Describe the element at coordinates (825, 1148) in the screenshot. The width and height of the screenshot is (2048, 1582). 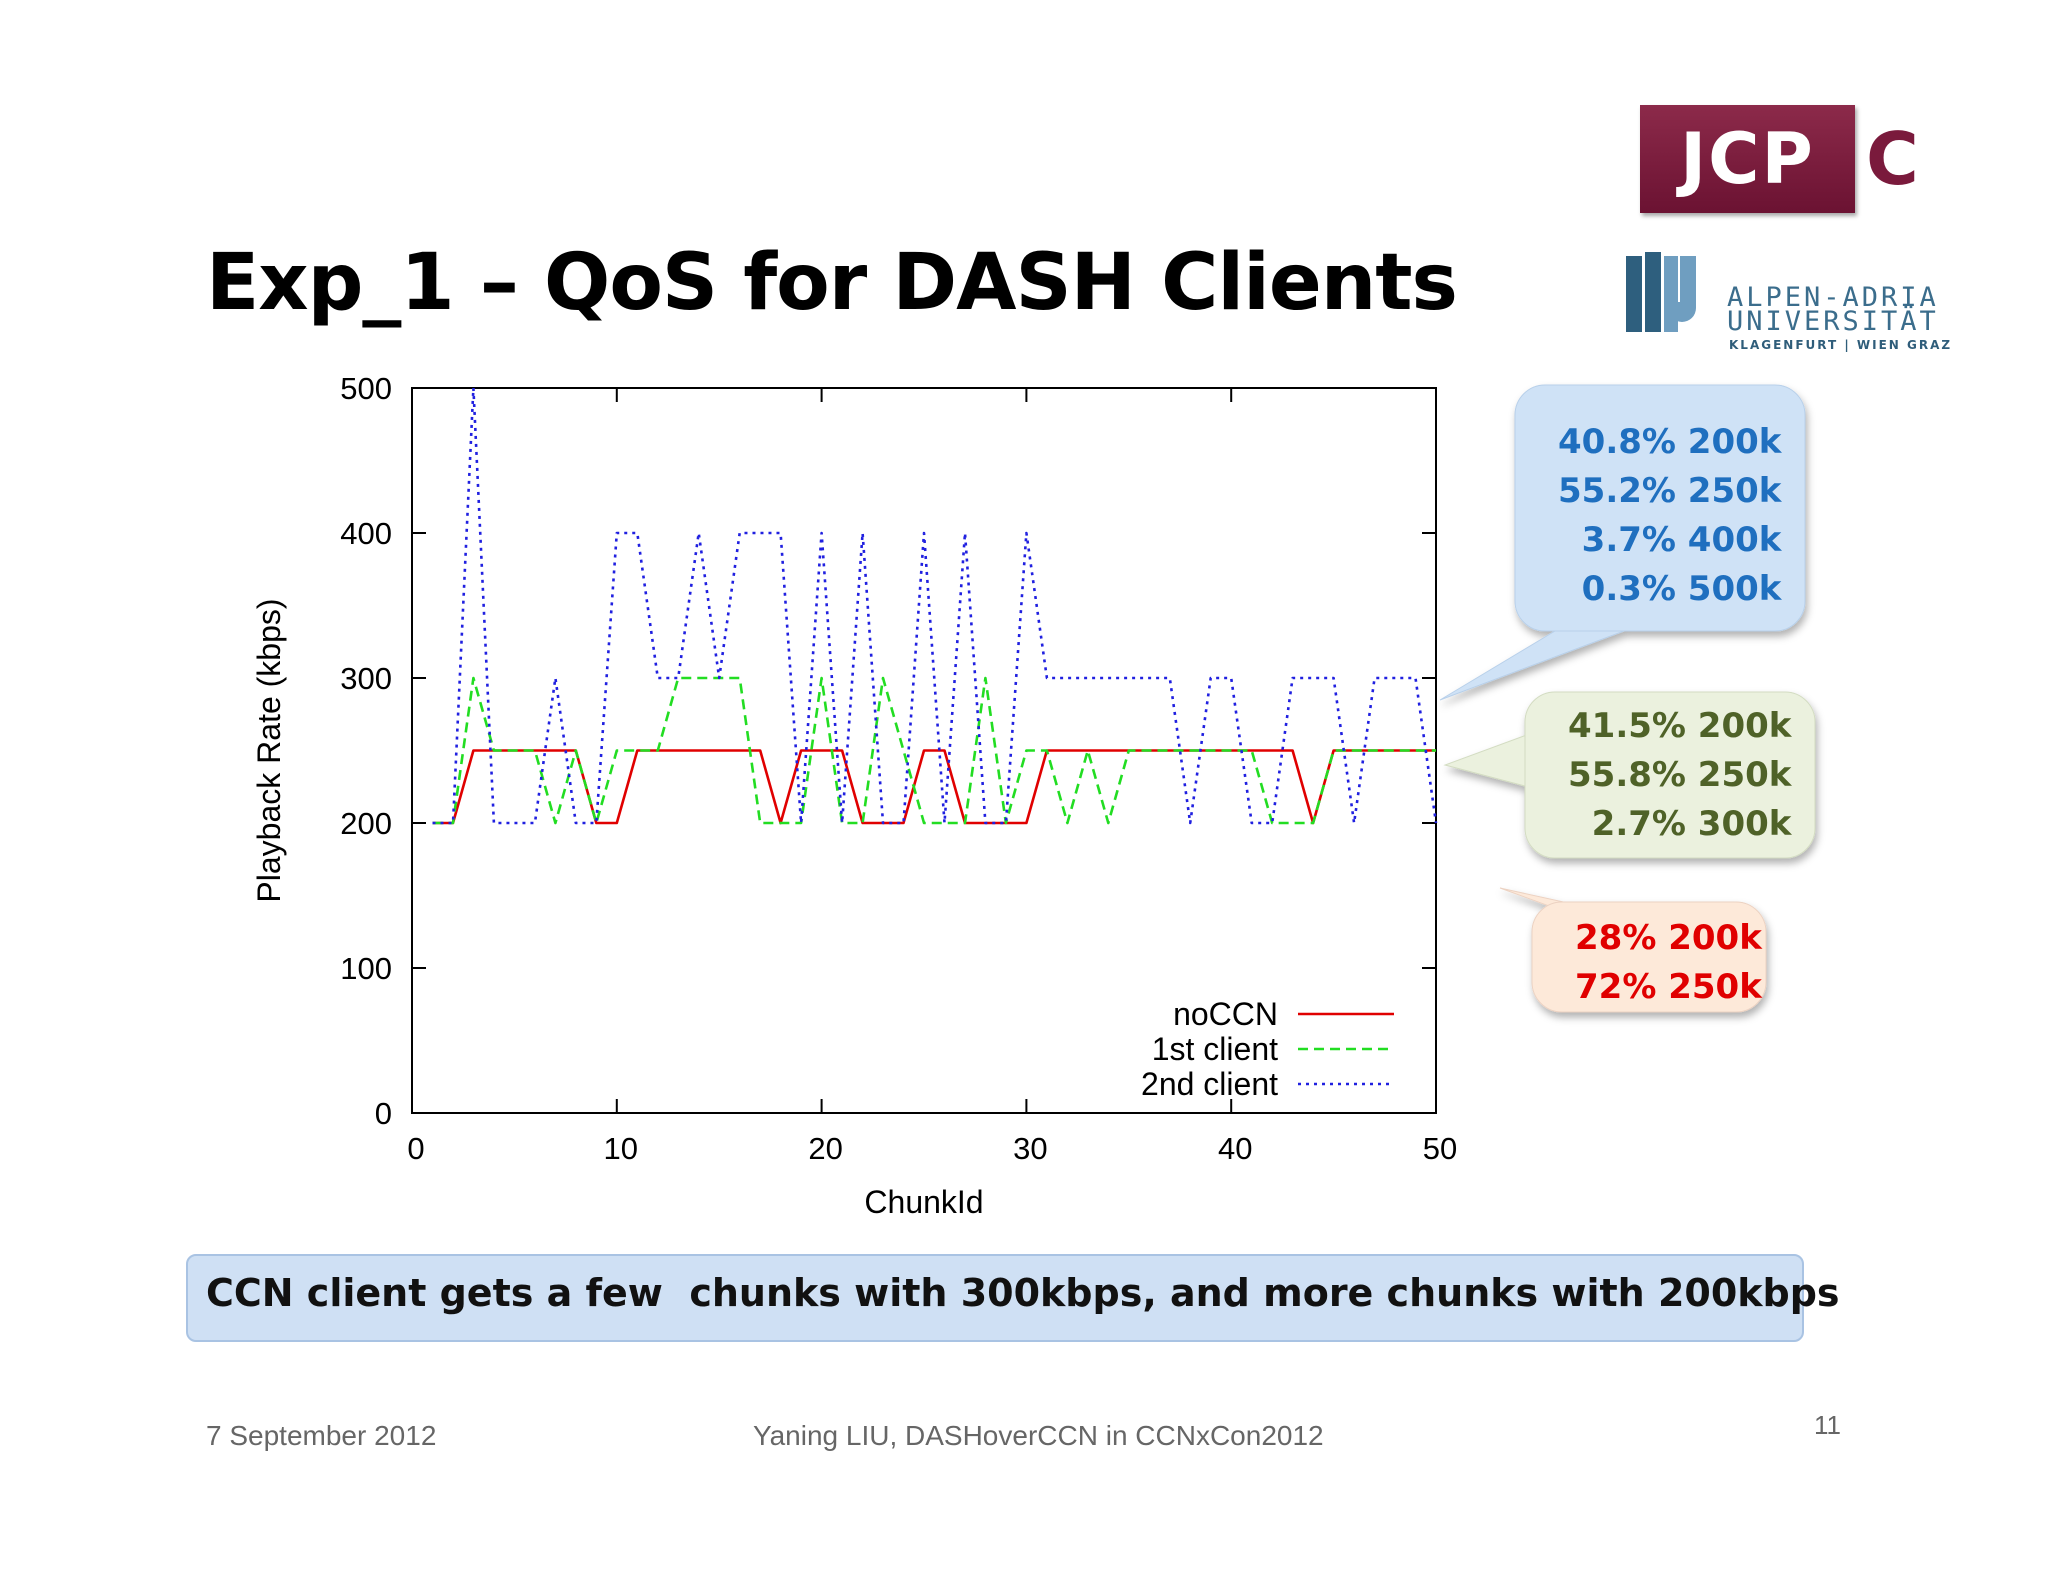
I see `x-tick-label: 20` at that location.